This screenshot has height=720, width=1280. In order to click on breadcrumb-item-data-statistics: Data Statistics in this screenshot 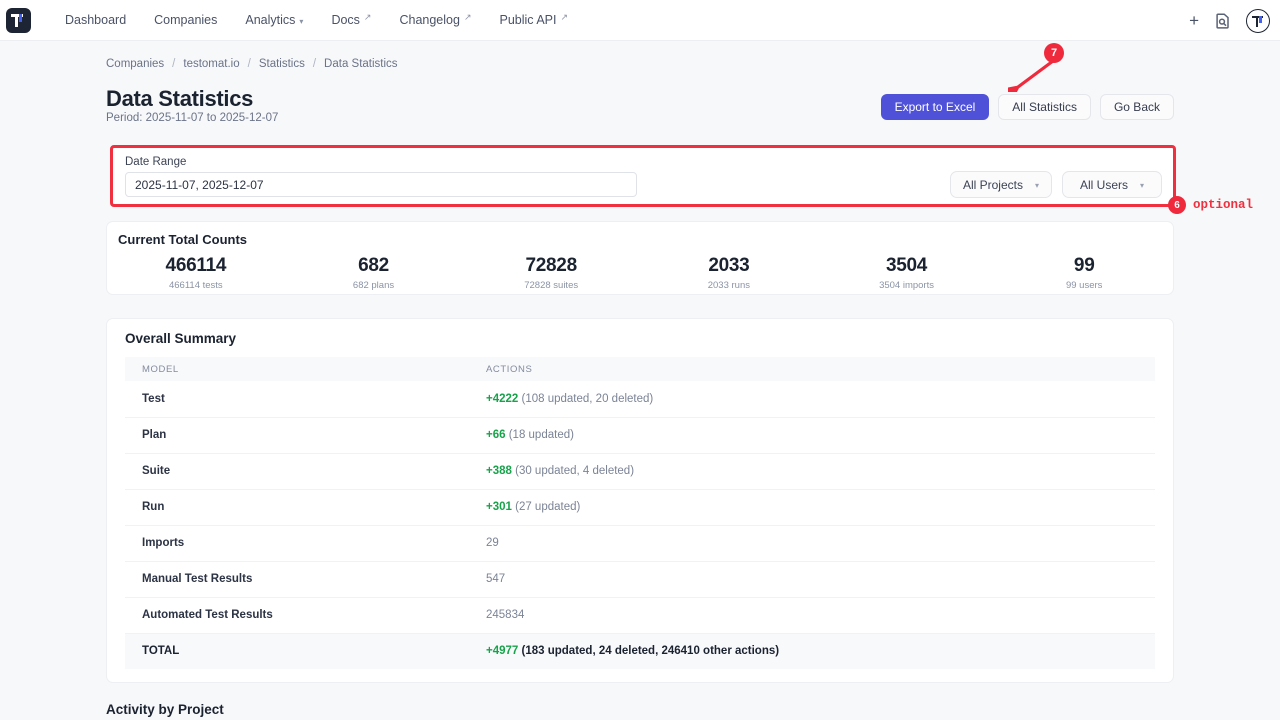, I will do `click(361, 64)`.